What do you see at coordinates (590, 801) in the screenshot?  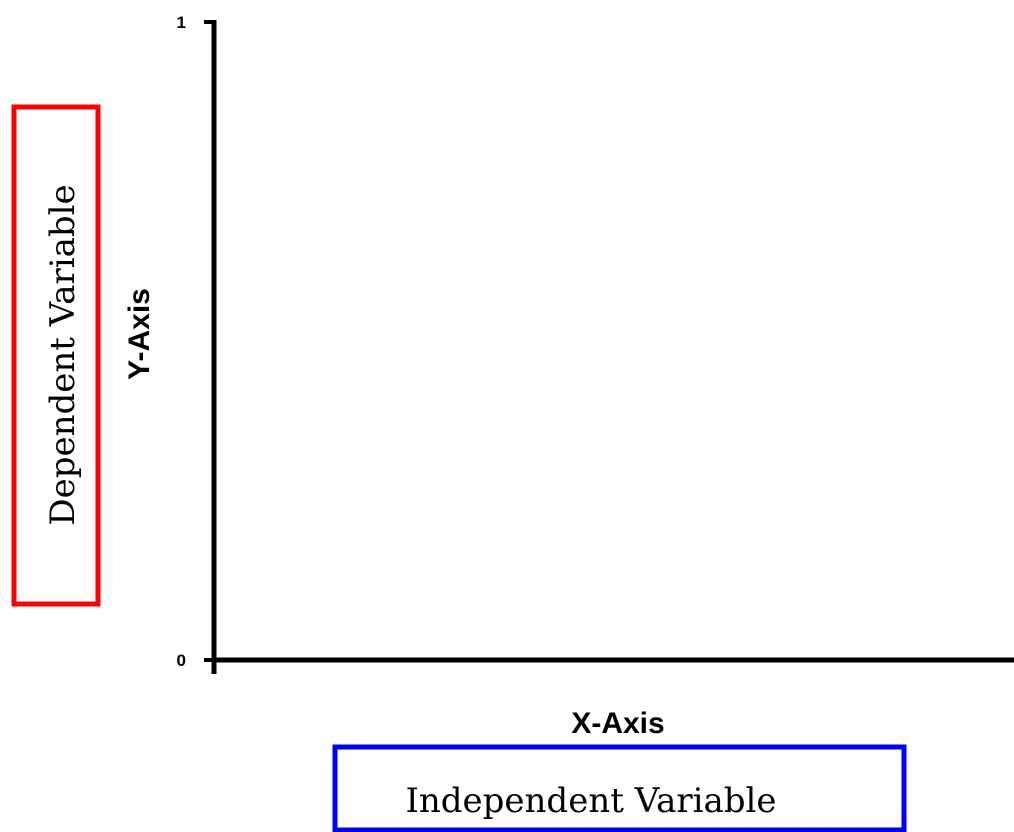 I see `independent-variable-label: Independent Variable` at bounding box center [590, 801].